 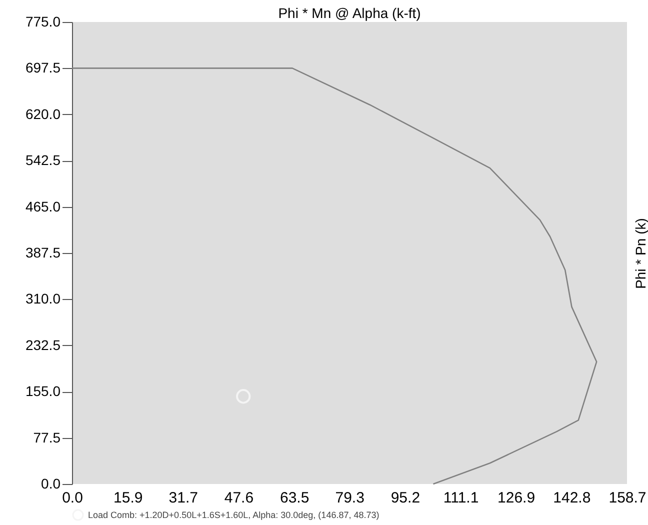 What do you see at coordinates (43, 344) in the screenshot?
I see `y-tick-label: 232.5` at bounding box center [43, 344].